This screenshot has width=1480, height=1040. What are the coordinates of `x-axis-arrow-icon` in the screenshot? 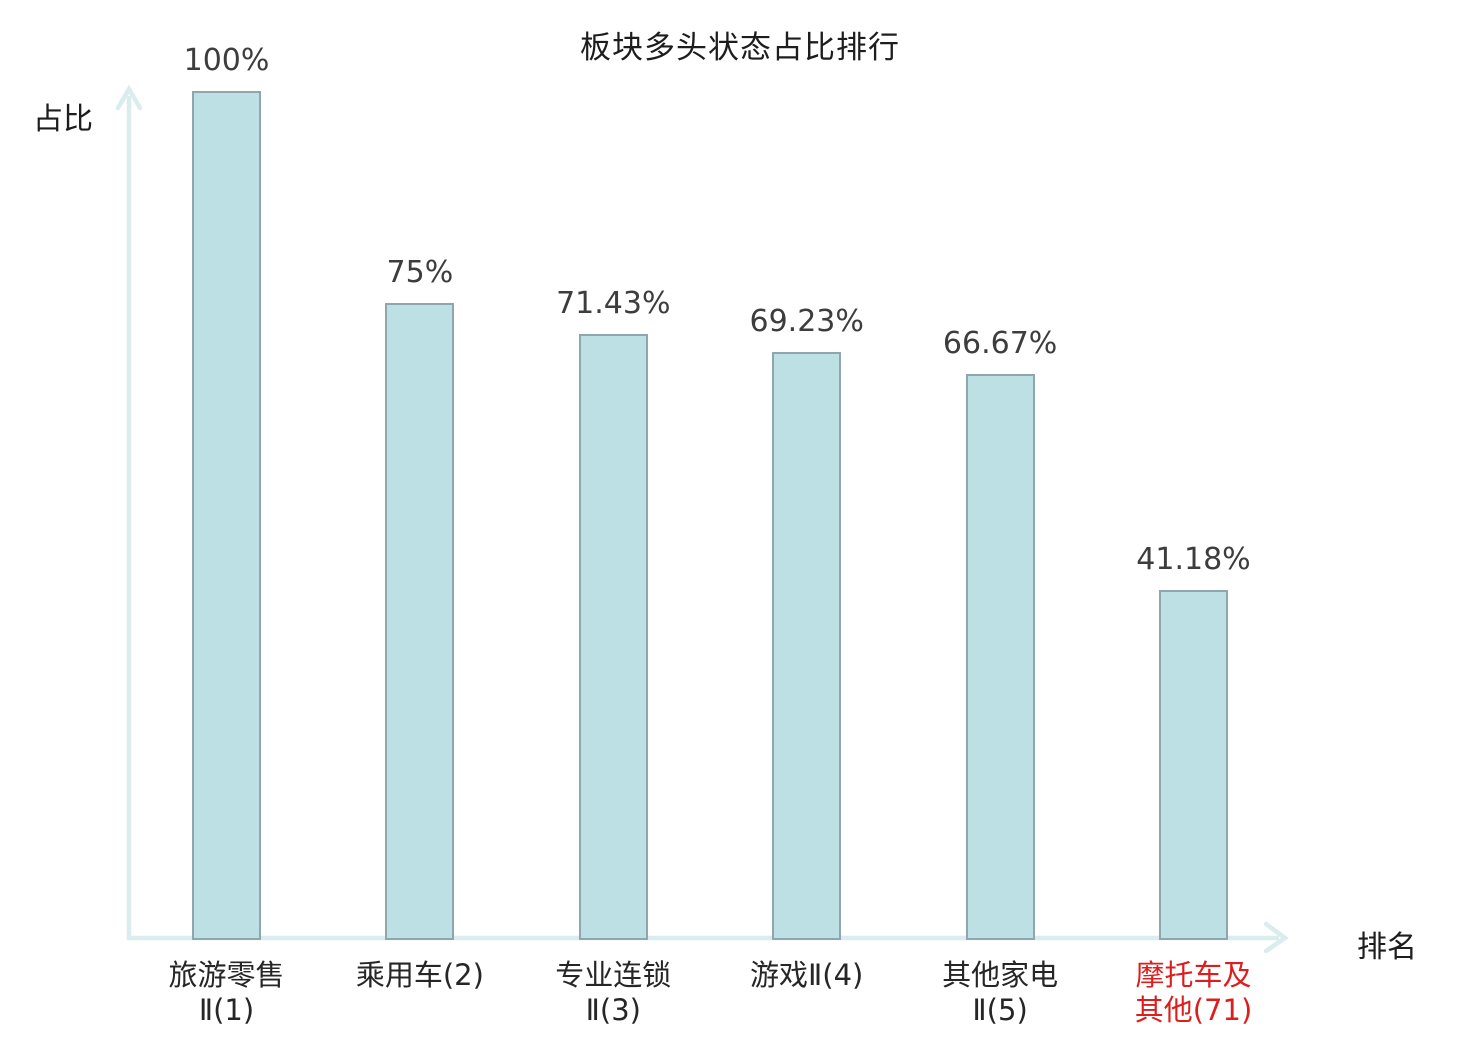 It's located at (1276, 937).